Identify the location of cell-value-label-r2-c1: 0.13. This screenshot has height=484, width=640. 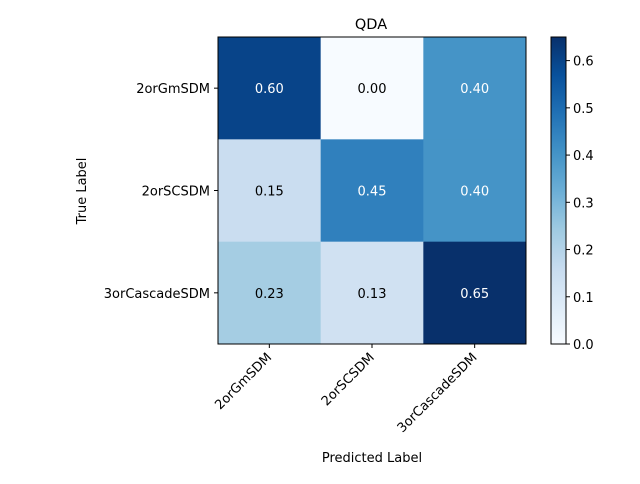
(372, 294).